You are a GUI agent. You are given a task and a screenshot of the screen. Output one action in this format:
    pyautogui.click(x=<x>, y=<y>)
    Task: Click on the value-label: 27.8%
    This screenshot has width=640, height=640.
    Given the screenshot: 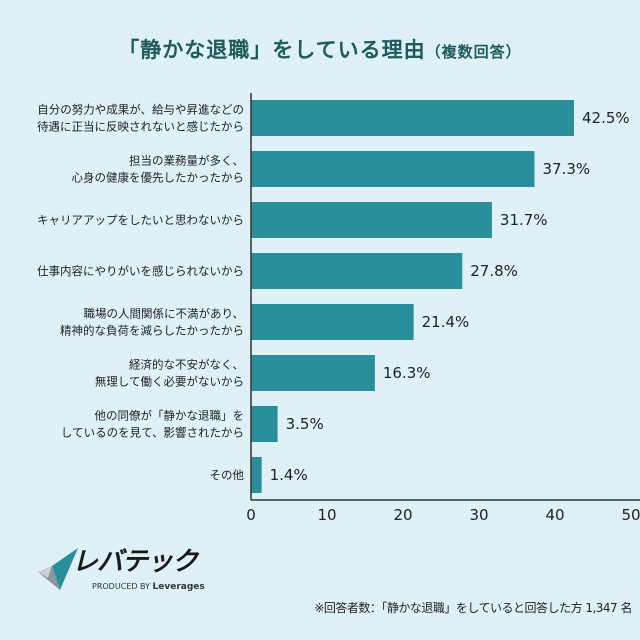 What is the action you would take?
    pyautogui.click(x=494, y=271)
    